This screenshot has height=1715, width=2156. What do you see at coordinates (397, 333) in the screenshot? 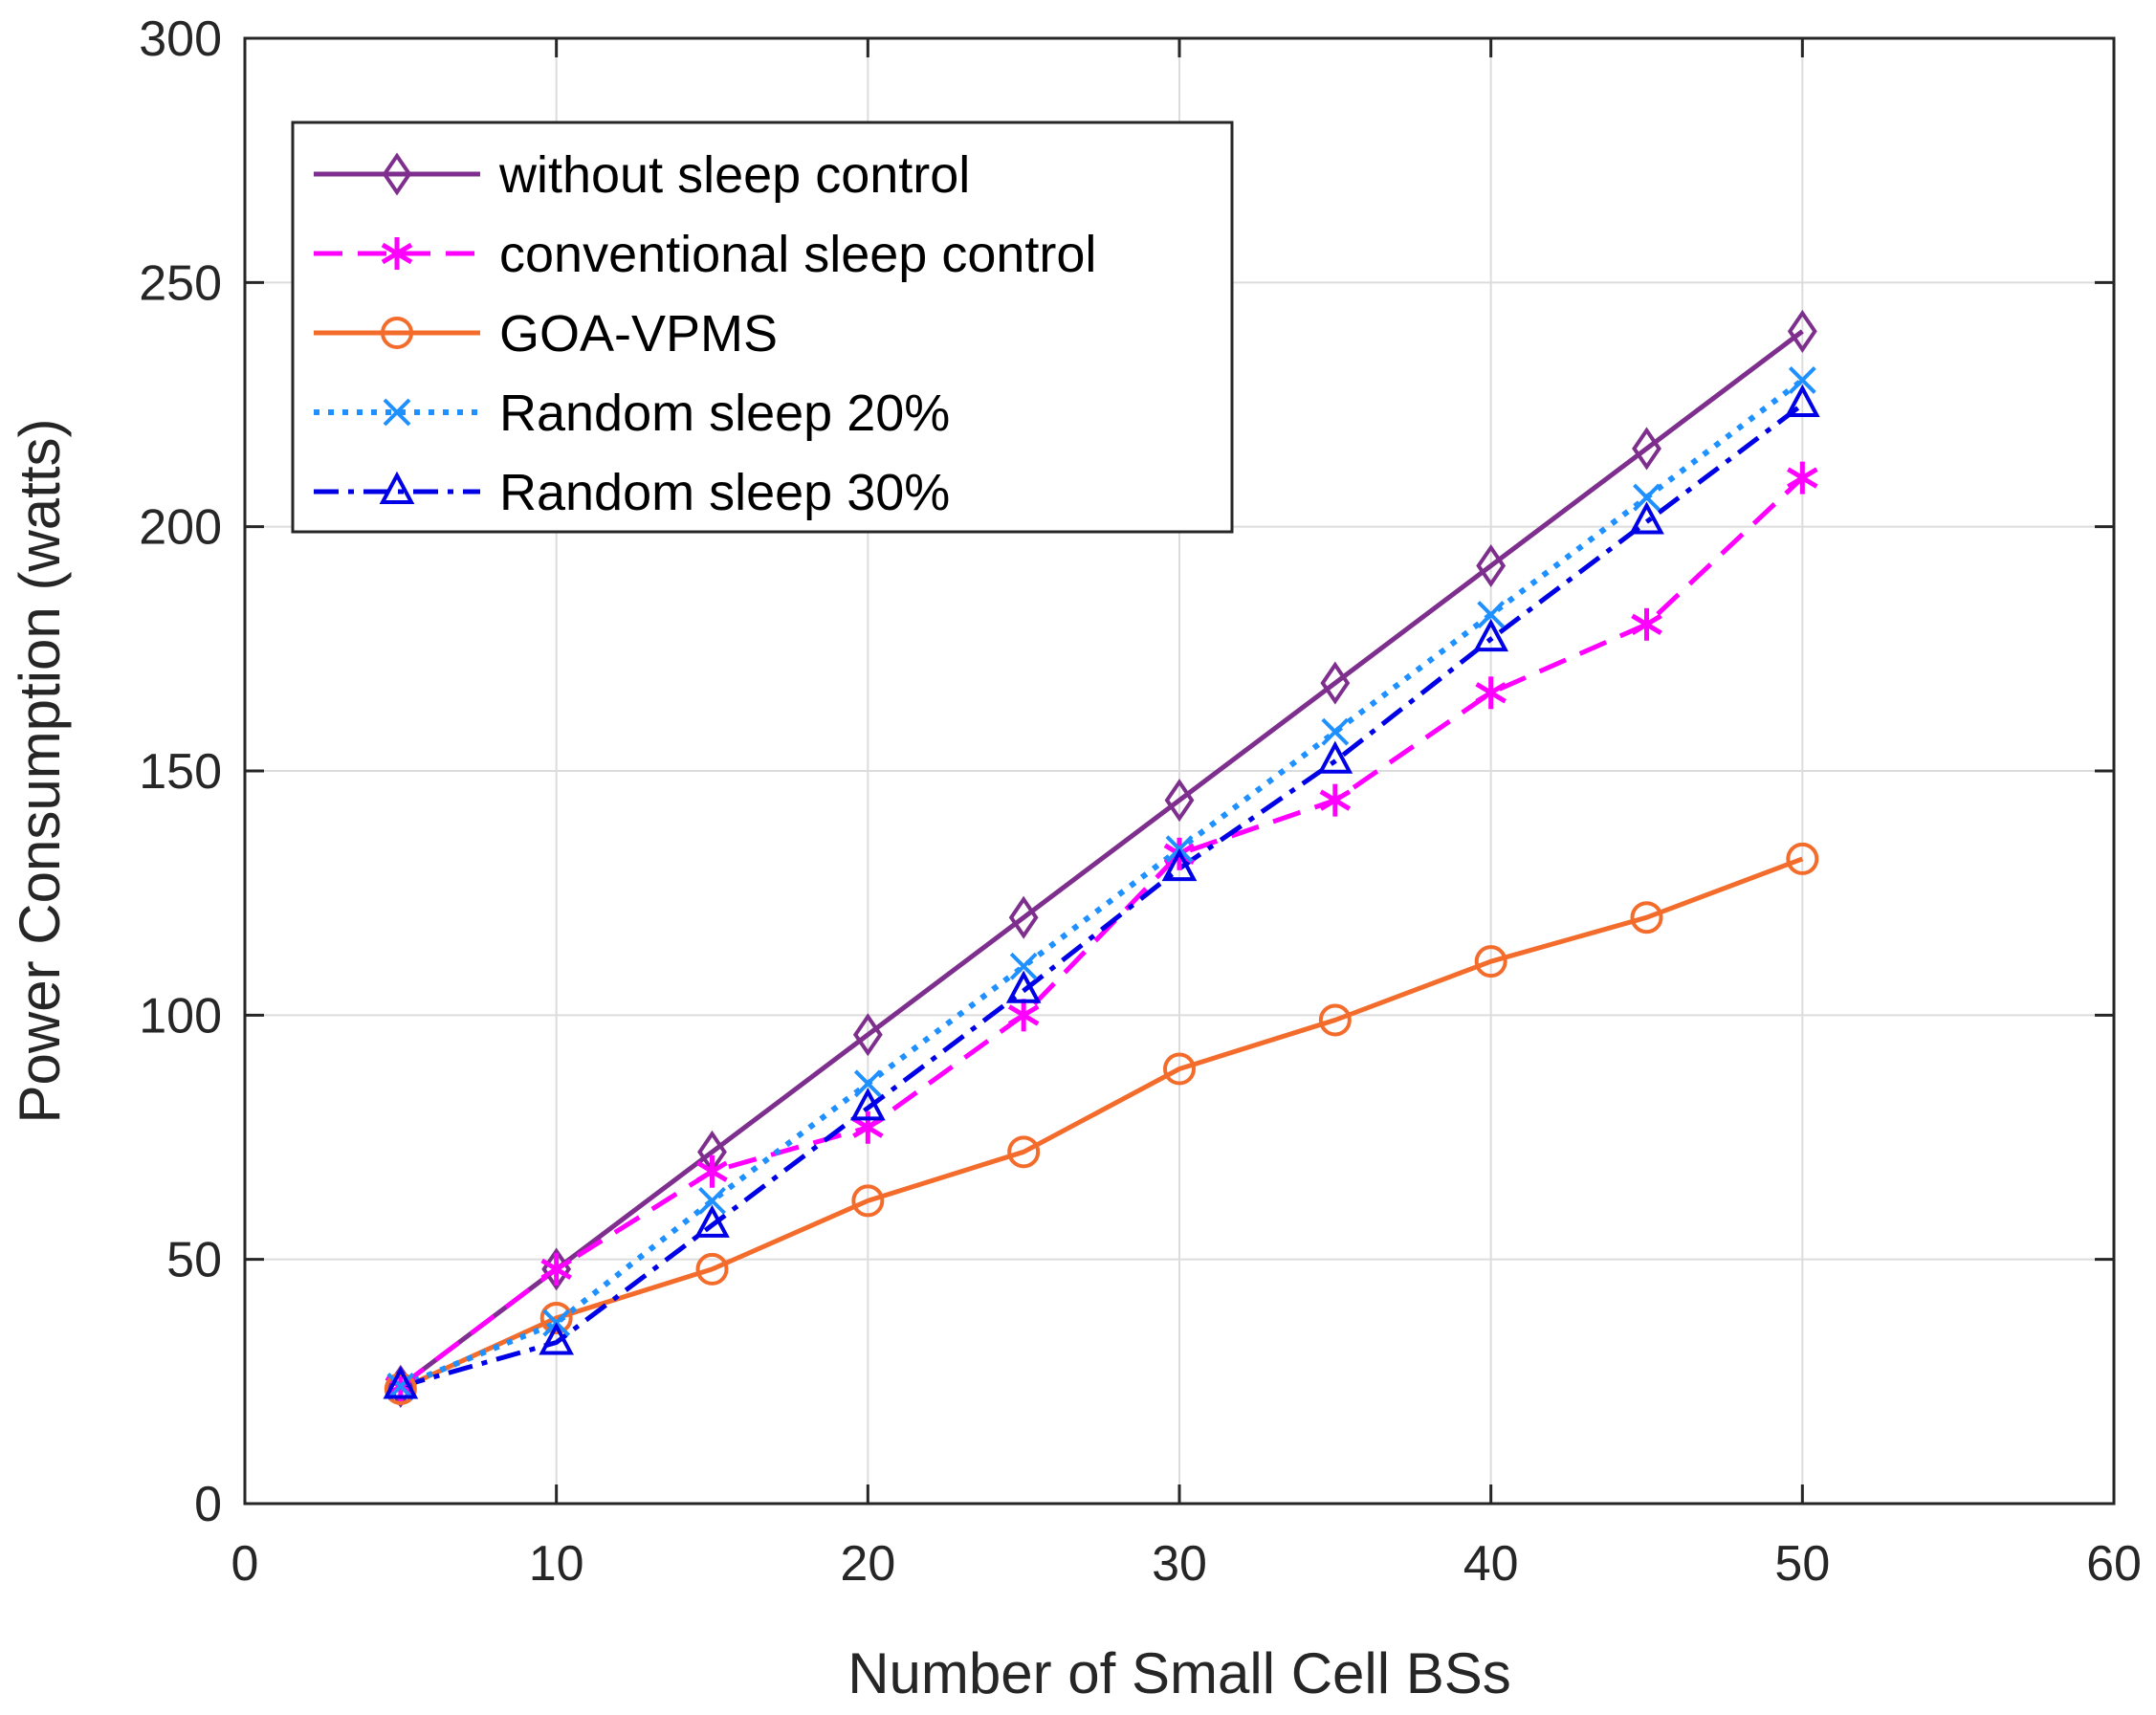
I see `legend-marker-goa-vpms` at bounding box center [397, 333].